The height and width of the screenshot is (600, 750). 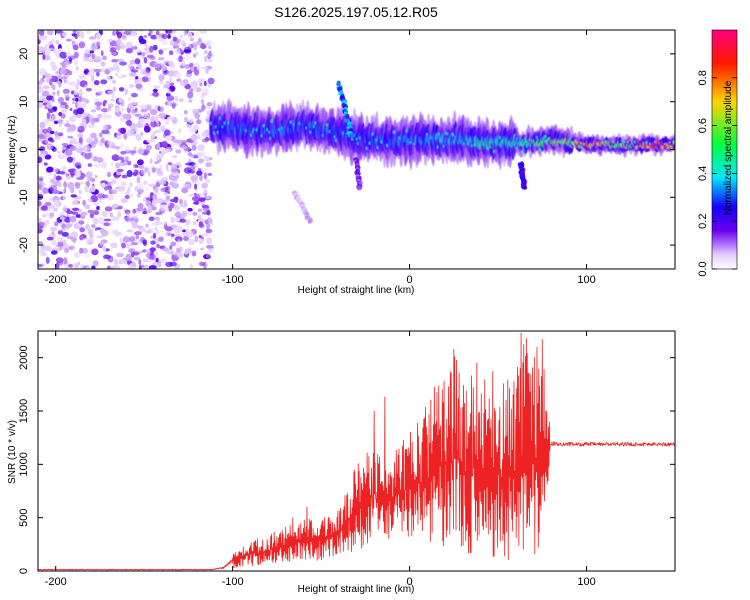 What do you see at coordinates (24, 464) in the screenshot?
I see `y-tick-label: 1000` at bounding box center [24, 464].